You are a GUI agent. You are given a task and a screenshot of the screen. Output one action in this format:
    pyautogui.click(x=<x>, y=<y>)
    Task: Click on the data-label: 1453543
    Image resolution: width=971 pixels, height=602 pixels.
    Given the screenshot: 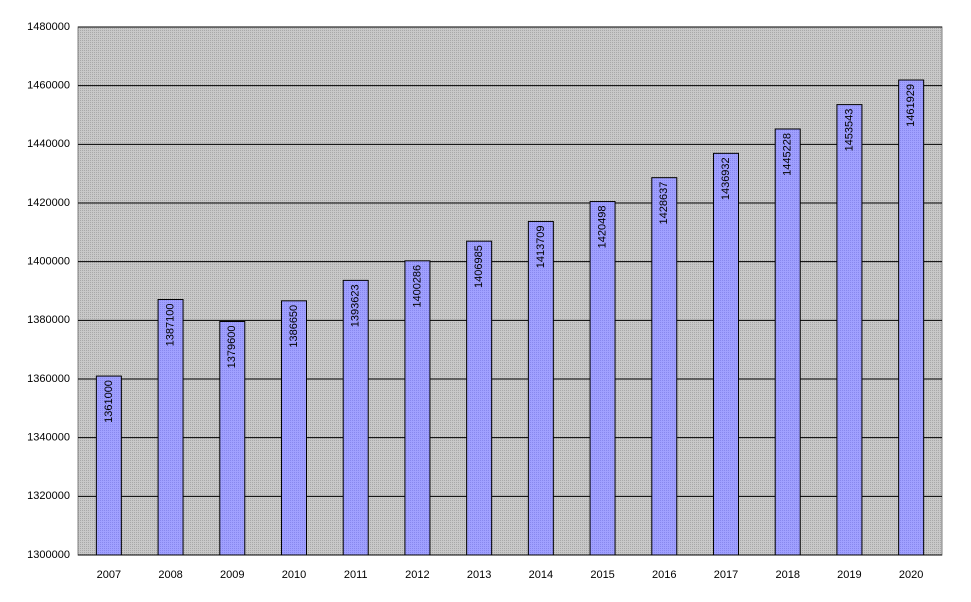 What is the action you would take?
    pyautogui.click(x=849, y=130)
    